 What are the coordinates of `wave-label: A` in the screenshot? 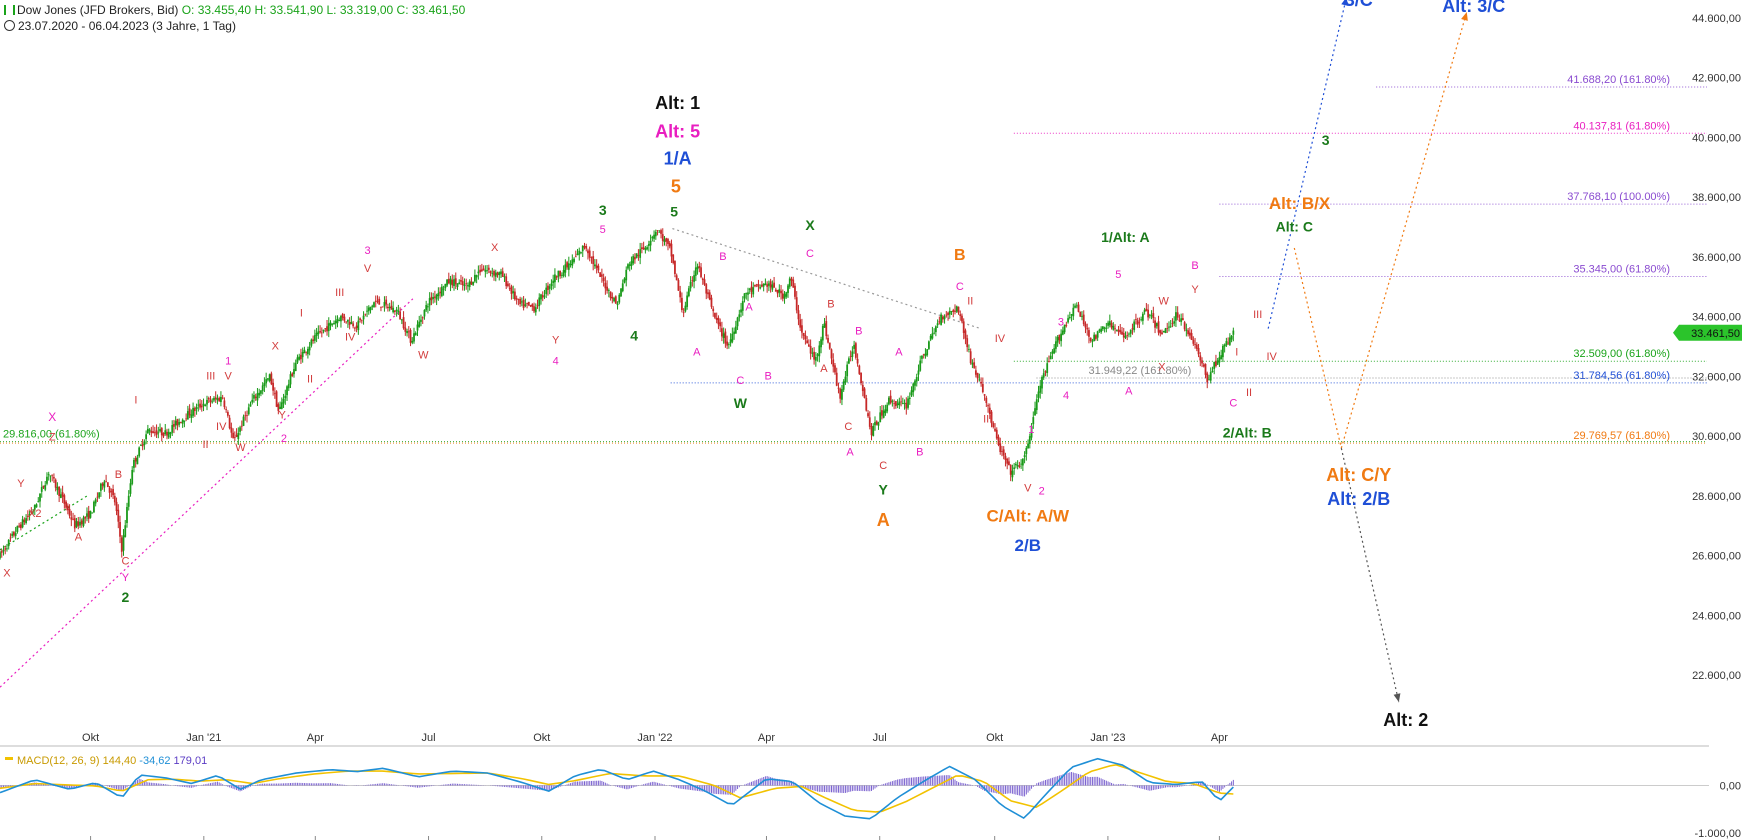 It's located at (749, 308).